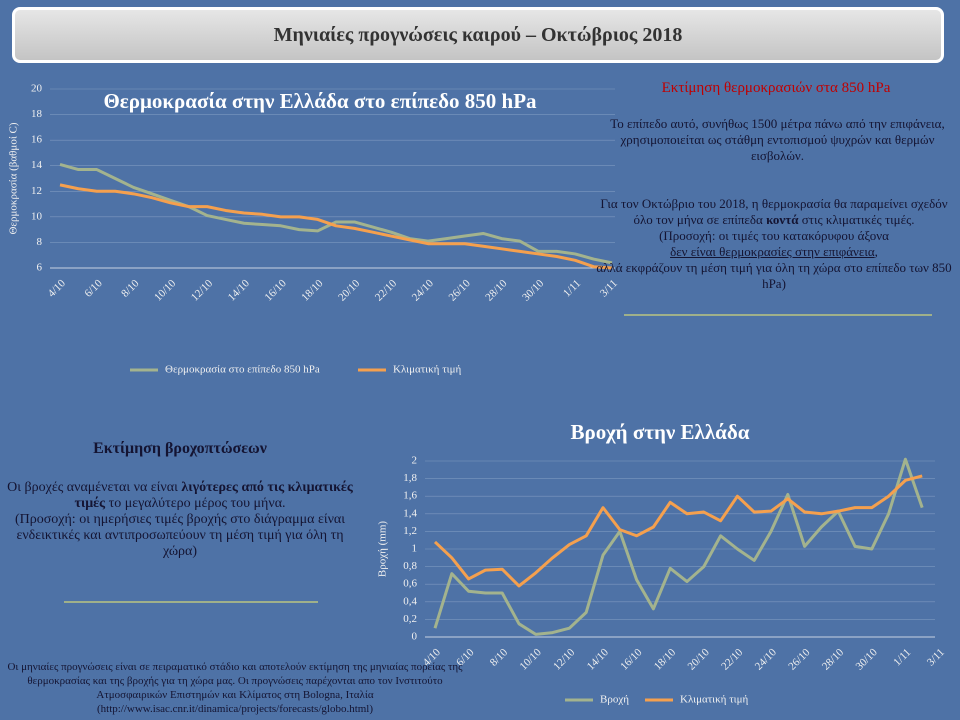 This screenshot has width=960, height=720. Describe the element at coordinates (774, 235) in the screenshot. I see `text: (Προσοχή: οι τιμές του κατακόρυφου άξονα` at that location.